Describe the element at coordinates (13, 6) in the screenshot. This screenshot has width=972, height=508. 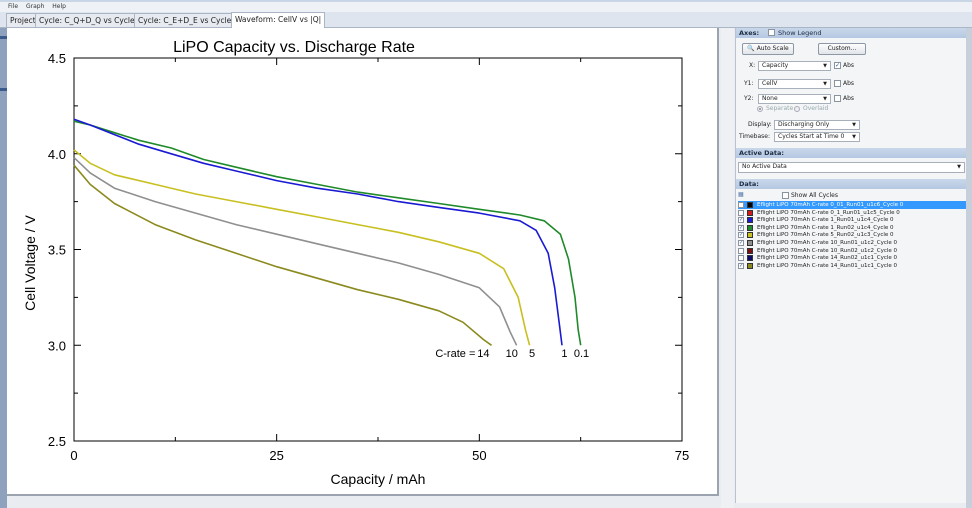
I see `menu-file: File` at that location.